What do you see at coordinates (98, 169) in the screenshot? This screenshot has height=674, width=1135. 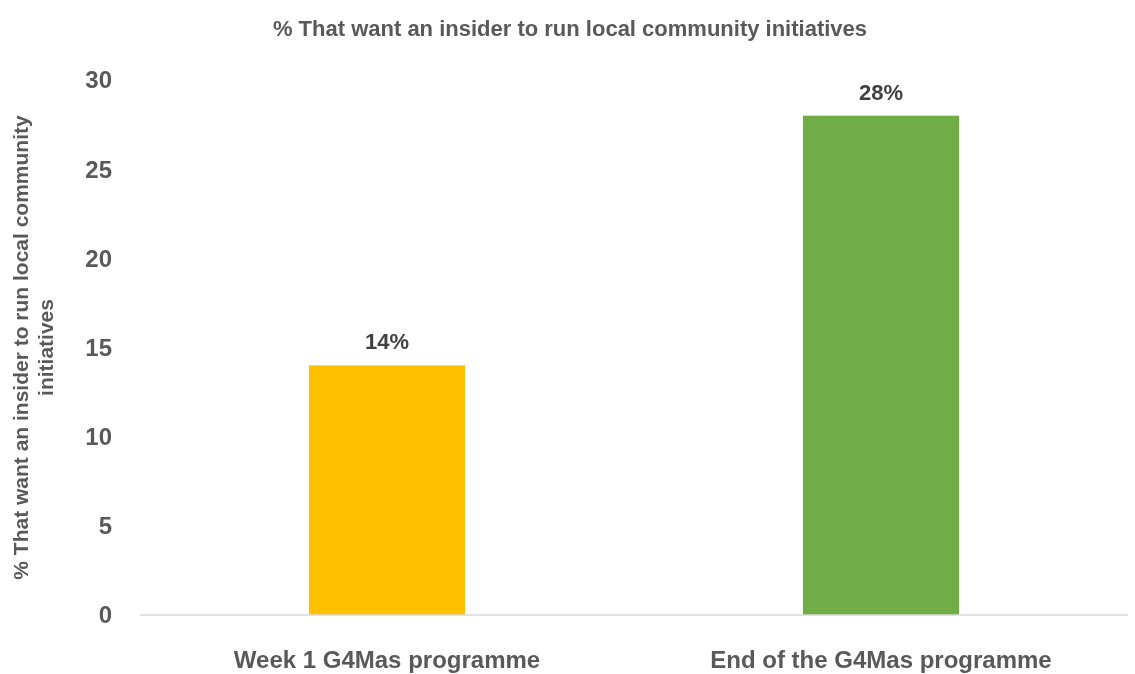 I see `y-tick-label: 25` at bounding box center [98, 169].